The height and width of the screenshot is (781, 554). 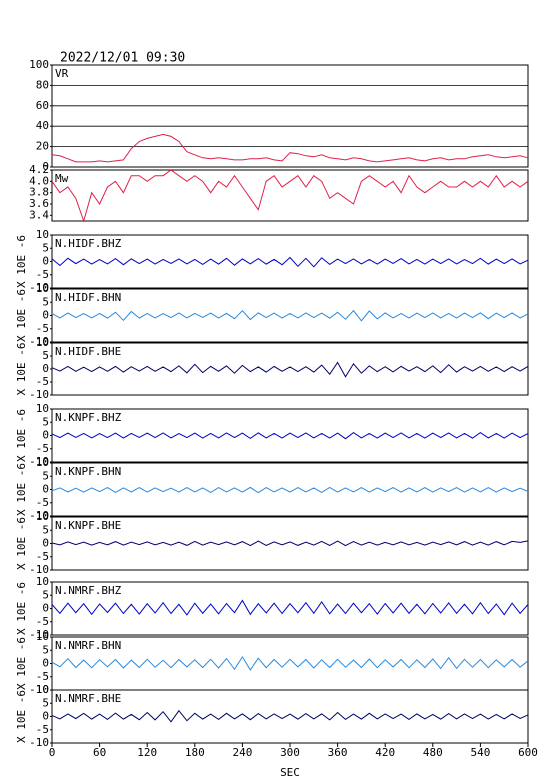 I want to click on y-tick-label: 4.2, so click(x=39, y=169).